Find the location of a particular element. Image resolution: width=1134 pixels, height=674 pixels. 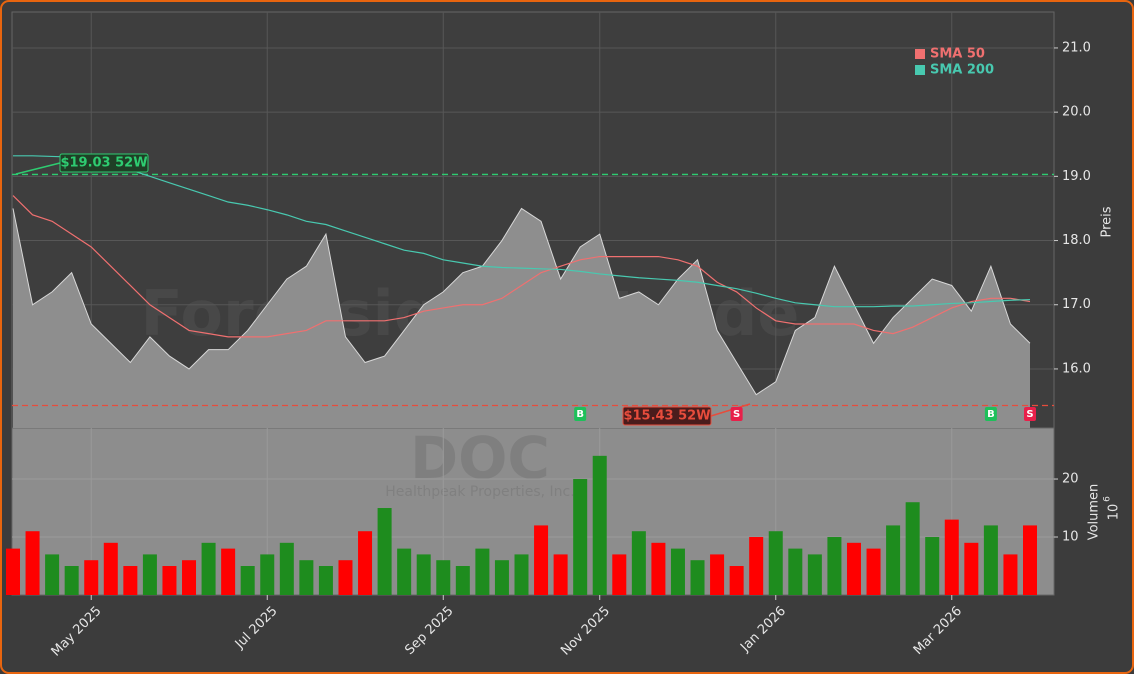

volume-axis-label: Volumen is located at coordinates (1094, 512).